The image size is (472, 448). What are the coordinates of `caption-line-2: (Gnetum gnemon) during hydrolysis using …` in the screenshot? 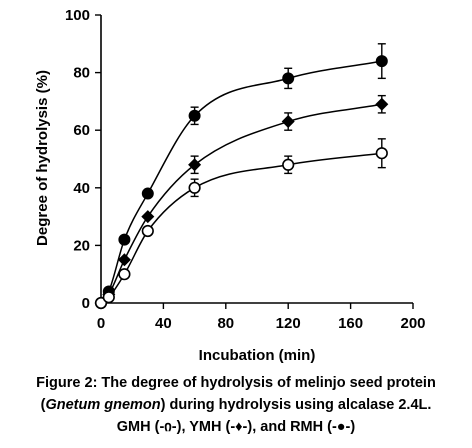 It's located at (236, 405).